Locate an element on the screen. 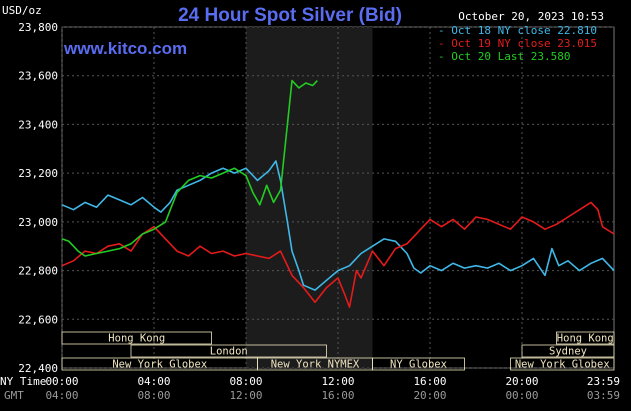 The image size is (631, 411). y-tick-label: 22,800 is located at coordinates (38, 271).